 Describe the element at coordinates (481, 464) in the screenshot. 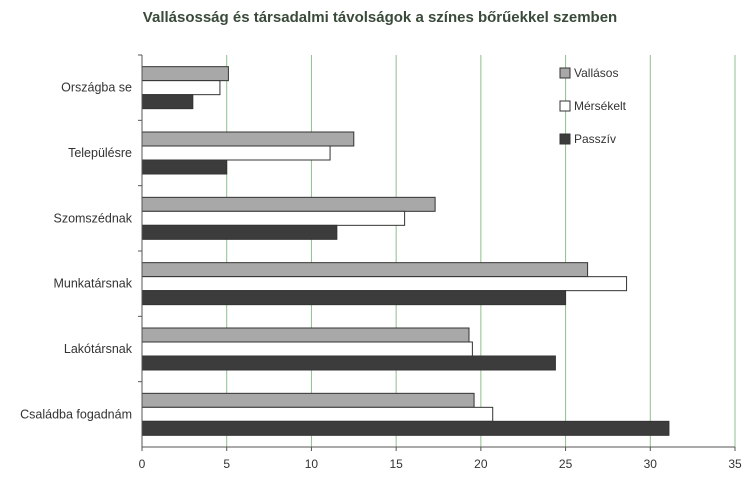

I see `x-tick-label: 20` at that location.